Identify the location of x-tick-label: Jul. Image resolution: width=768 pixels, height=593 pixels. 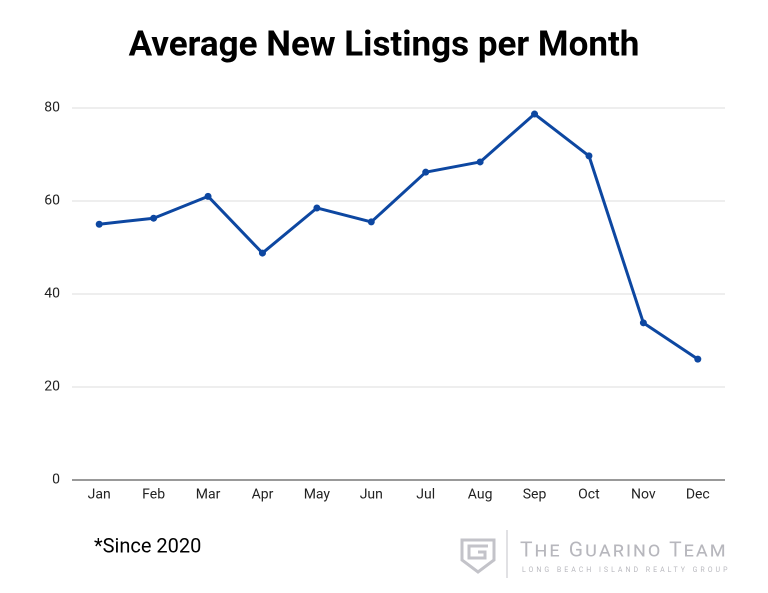
(425, 495).